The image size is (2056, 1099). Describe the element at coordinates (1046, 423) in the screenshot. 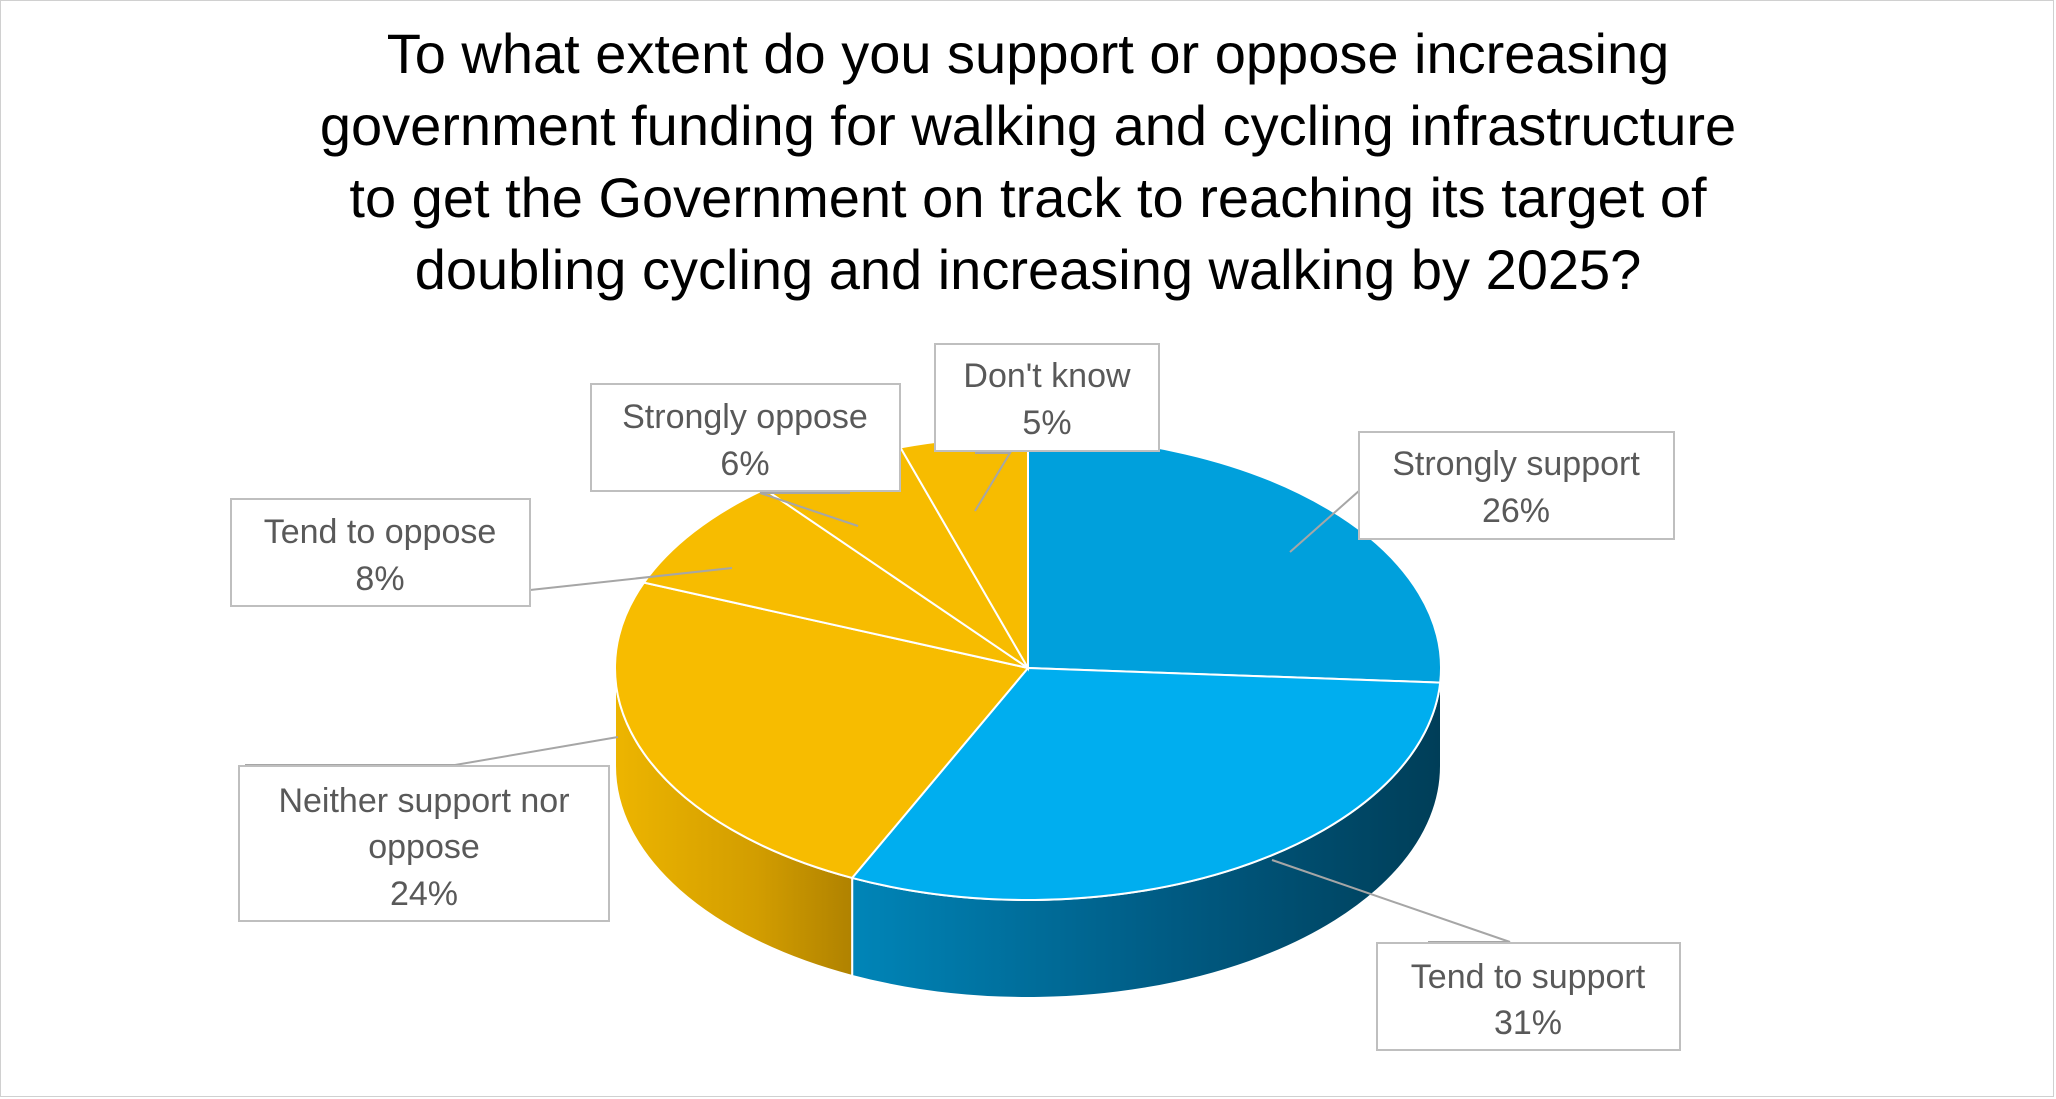

I see `label-value-dont-know: 5%` at that location.